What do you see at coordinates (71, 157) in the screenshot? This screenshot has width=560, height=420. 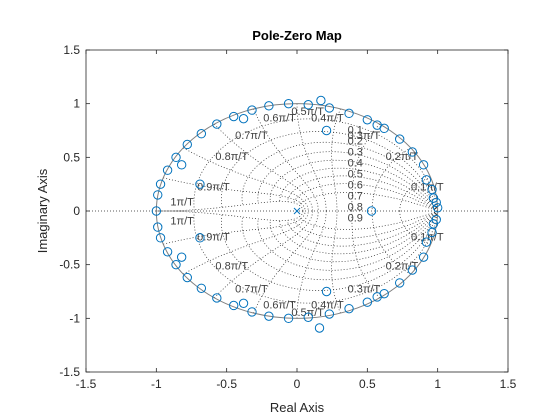 I see `y-tick-label-2: 0.5` at bounding box center [71, 157].